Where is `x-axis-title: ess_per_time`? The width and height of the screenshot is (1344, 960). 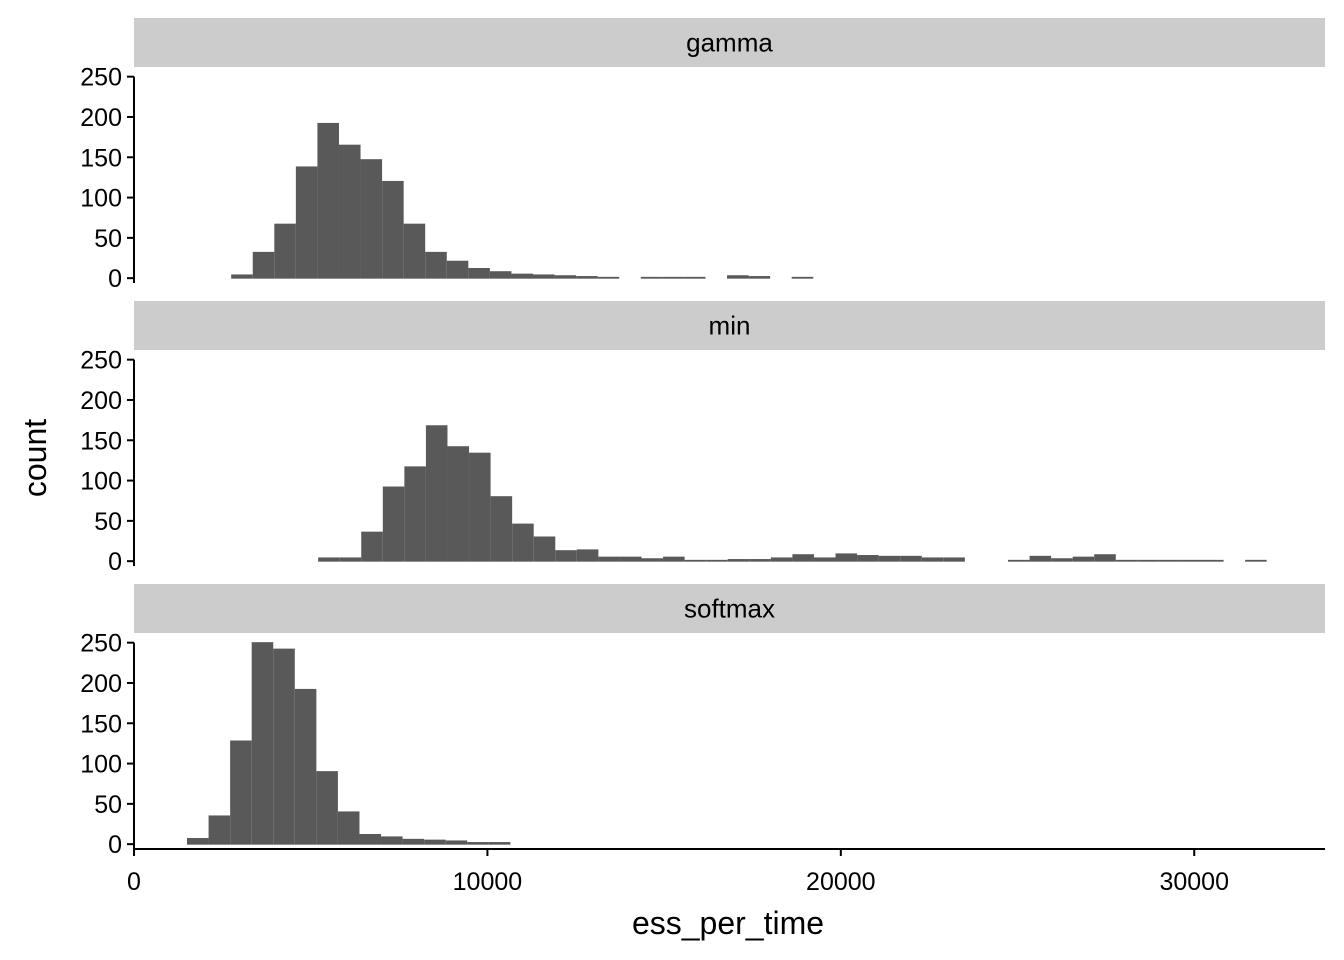 x-axis-title: ess_per_time is located at coordinates (728, 923).